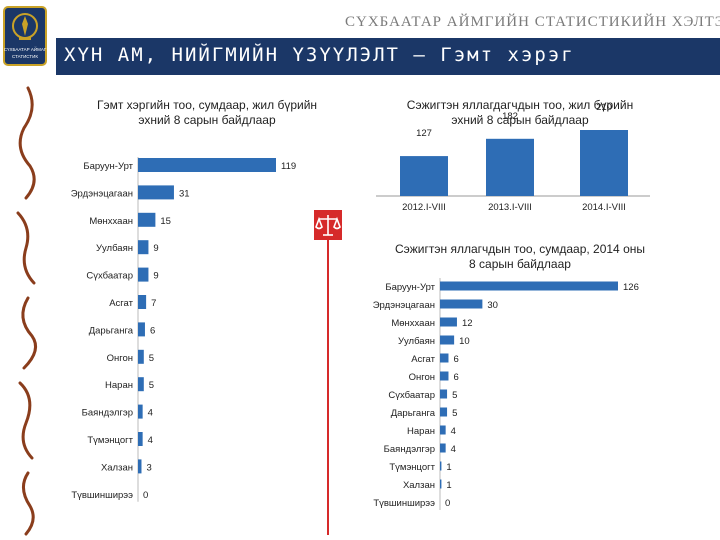 The height and width of the screenshot is (540, 720). Describe the element at coordinates (413, 413) in the screenshot. I see `chart3-category-label: Дарьганга` at that location.